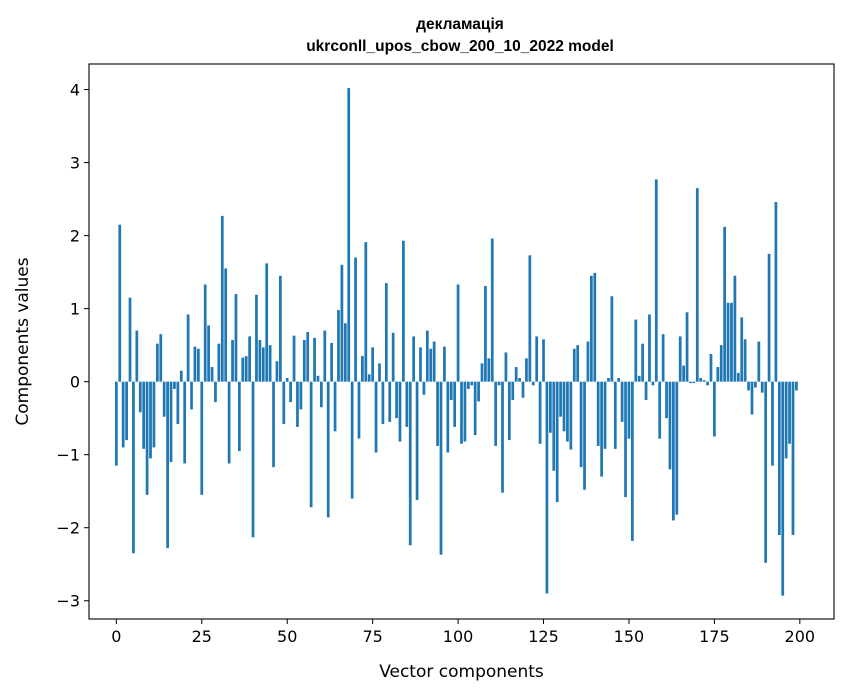 The image size is (847, 700). What do you see at coordinates (75, 309) in the screenshot?
I see `y-tick-label: 1` at bounding box center [75, 309].